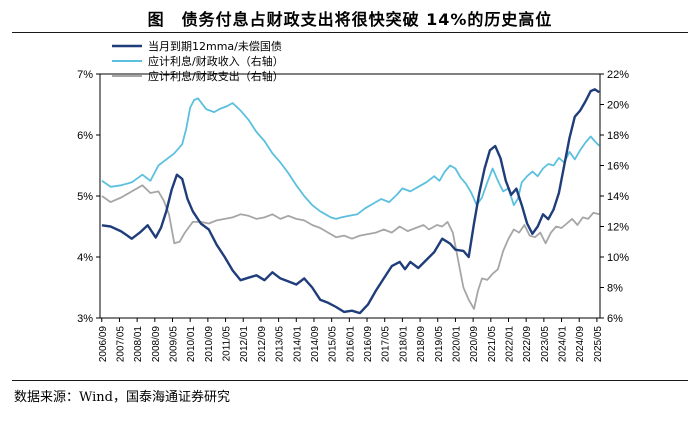  I want to click on x-tick-label: 2020/01, so click(456, 344).